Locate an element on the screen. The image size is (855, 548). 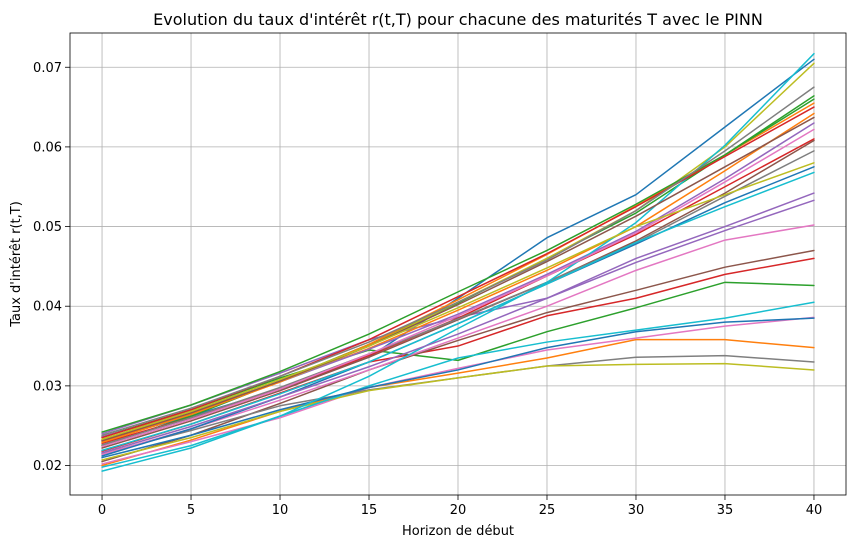
x-tick-label: 10 is located at coordinates (280, 510).